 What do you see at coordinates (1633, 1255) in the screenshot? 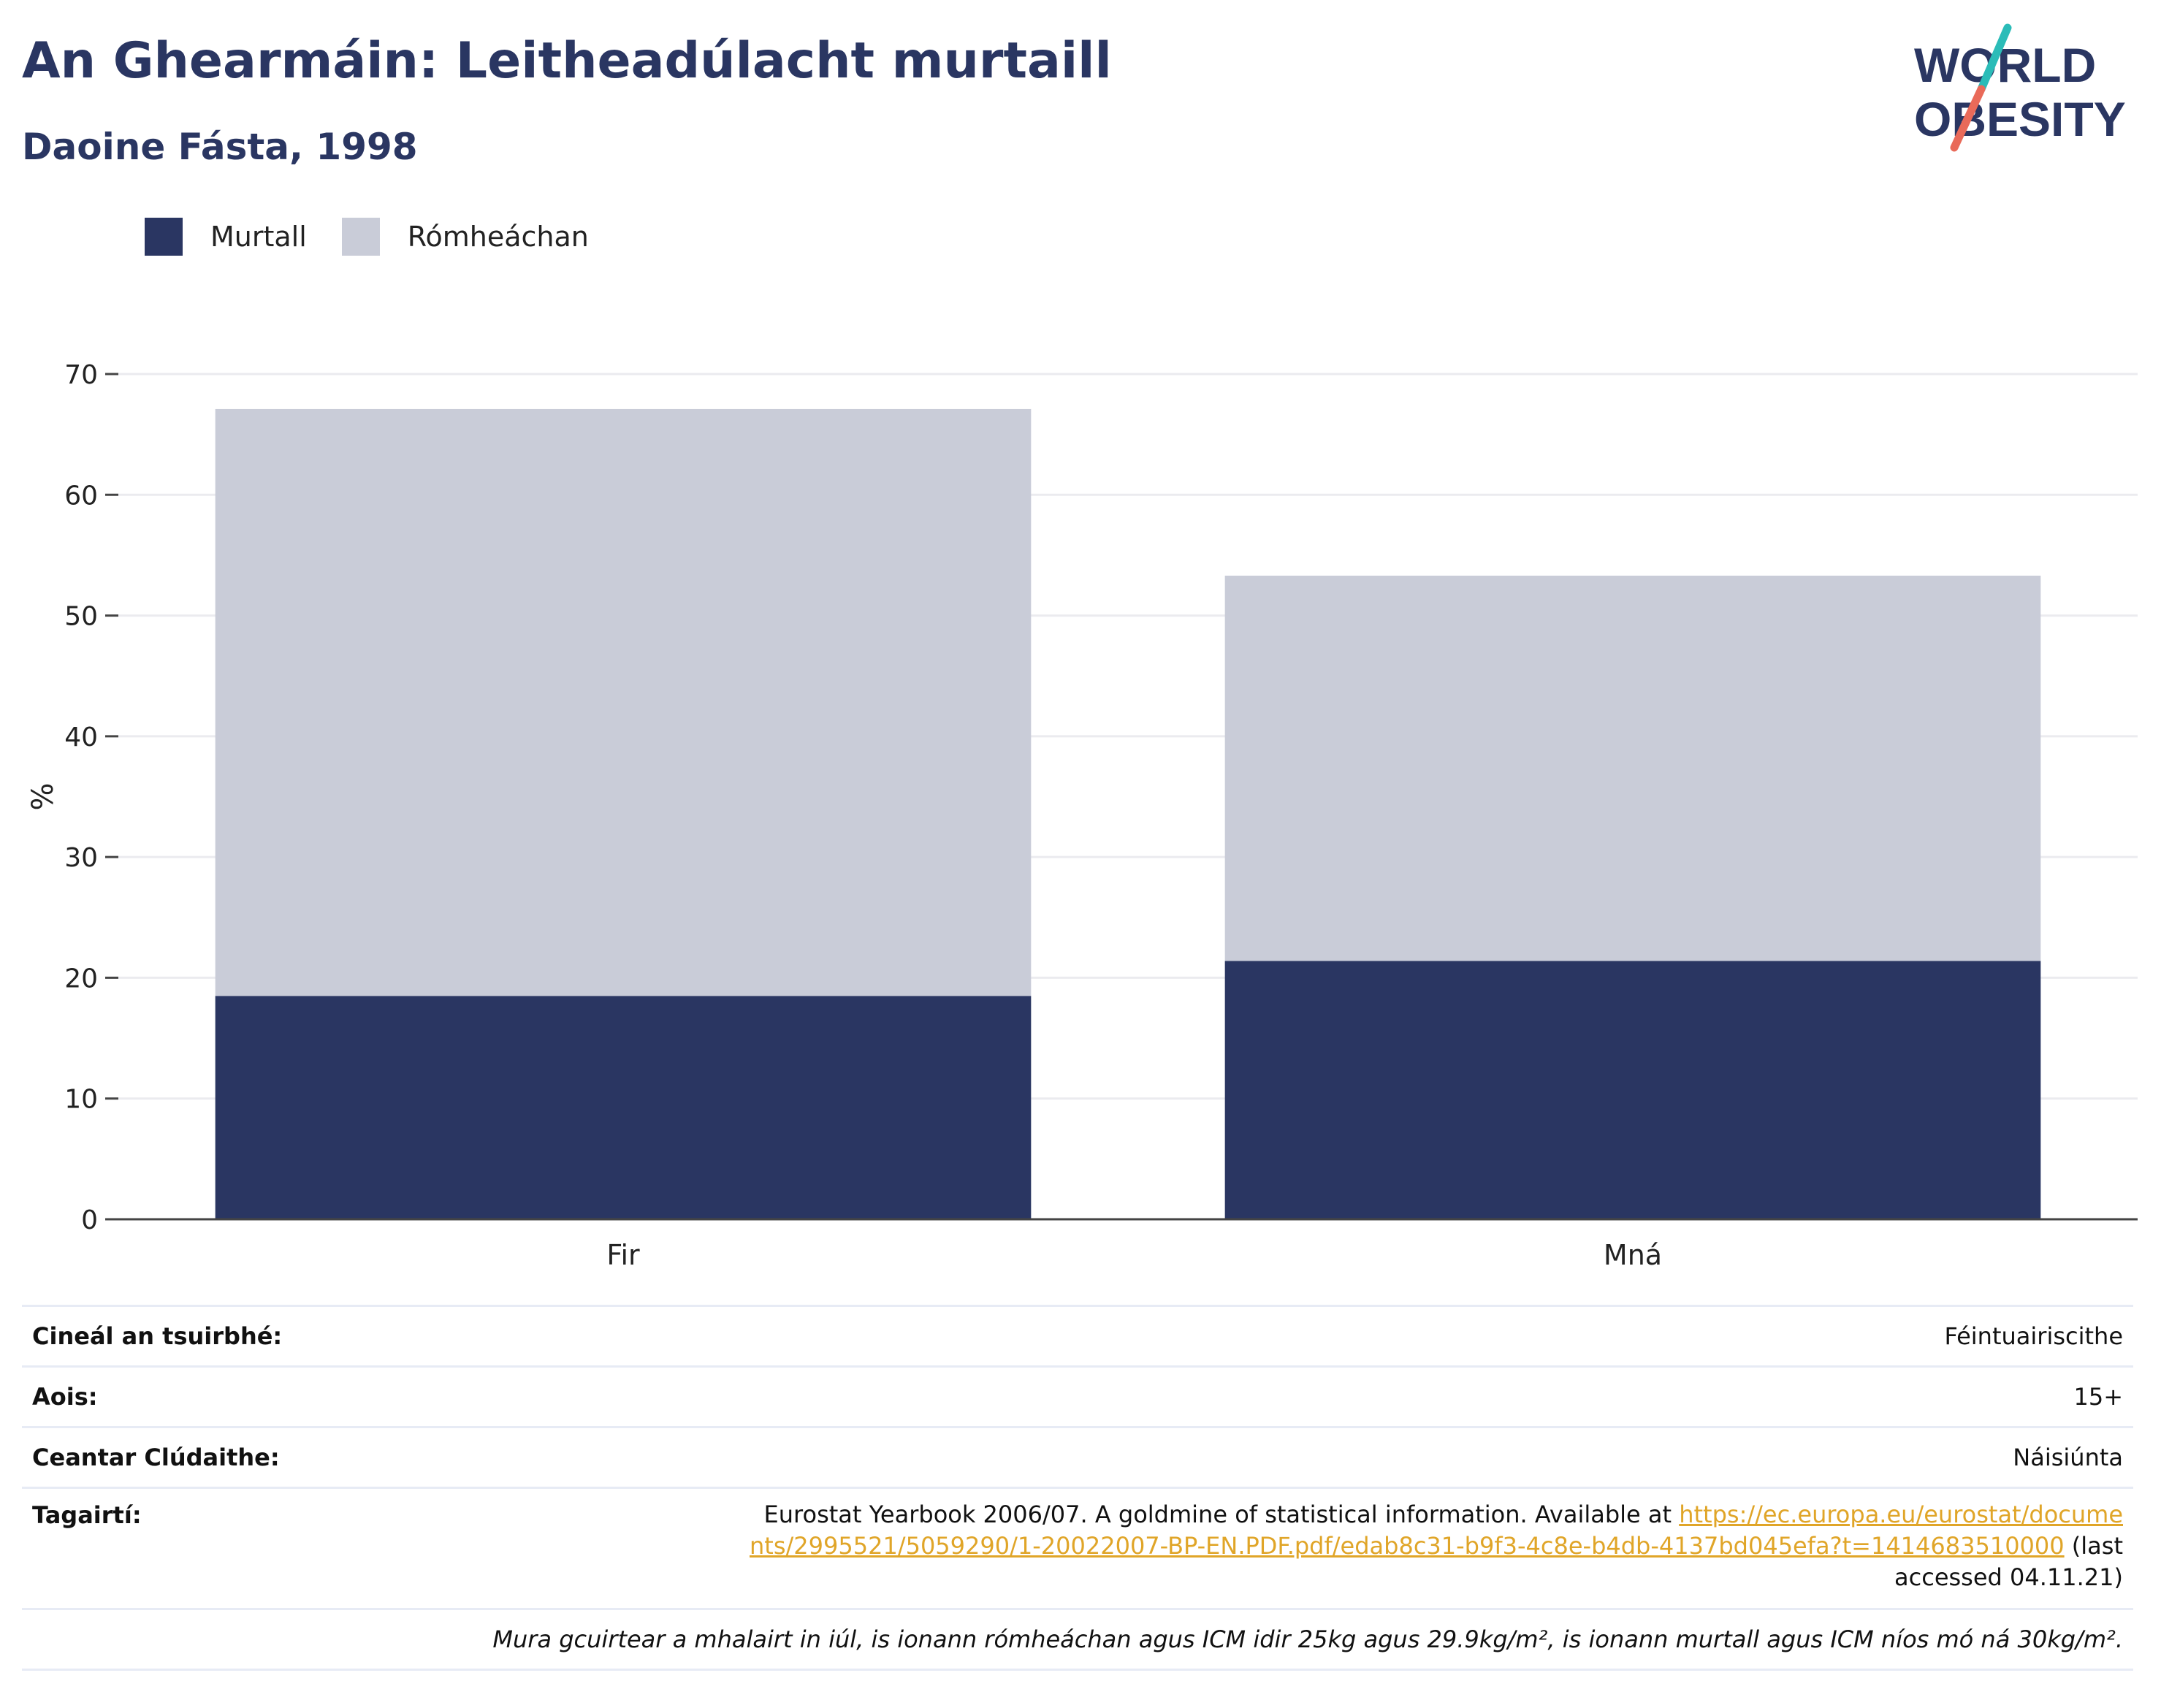
I see `x-tick-label: Mná` at bounding box center [1633, 1255].